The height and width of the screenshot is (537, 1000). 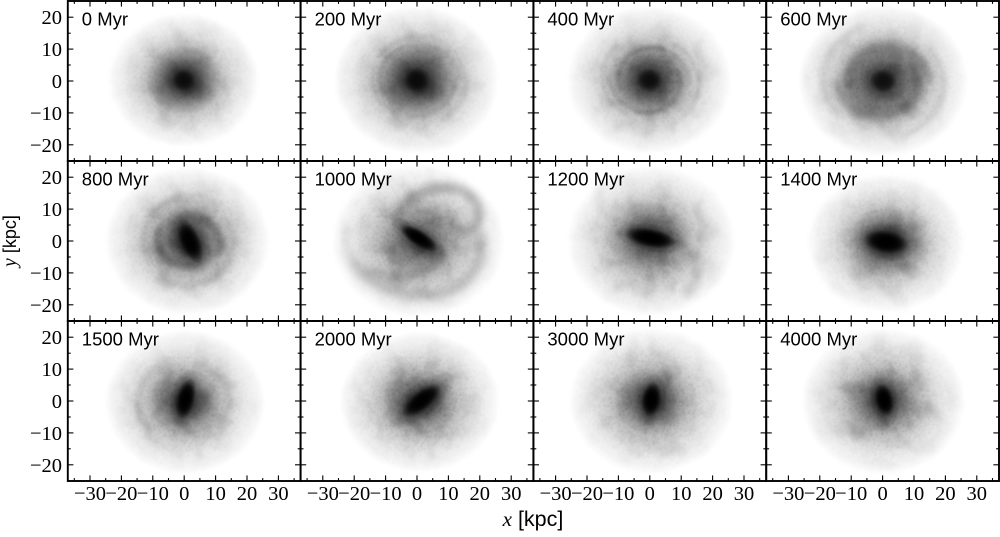 What do you see at coordinates (115, 179) in the screenshot?
I see `svg-text: 800 Myr` at bounding box center [115, 179].